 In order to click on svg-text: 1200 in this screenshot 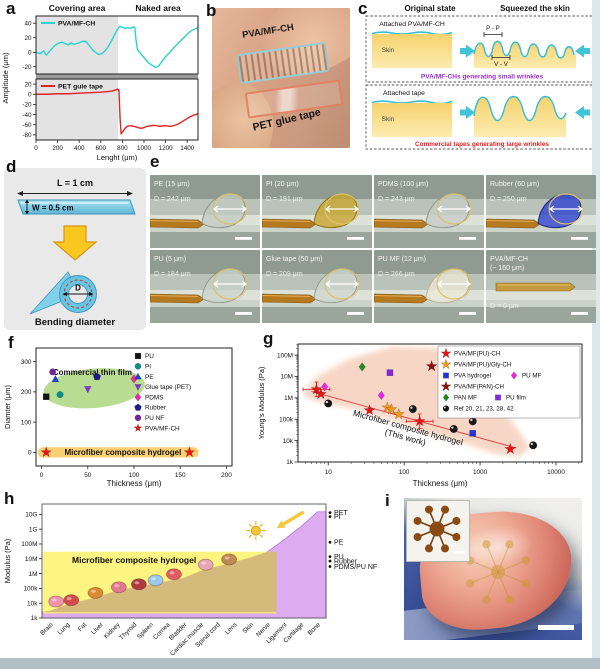, I will do `click(166, 148)`.